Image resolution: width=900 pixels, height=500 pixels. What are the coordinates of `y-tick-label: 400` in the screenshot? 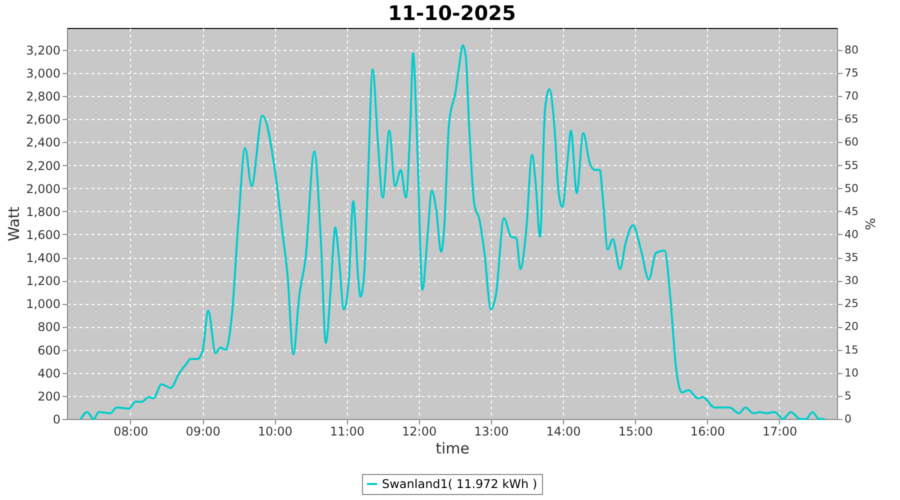 It's located at (49, 373).